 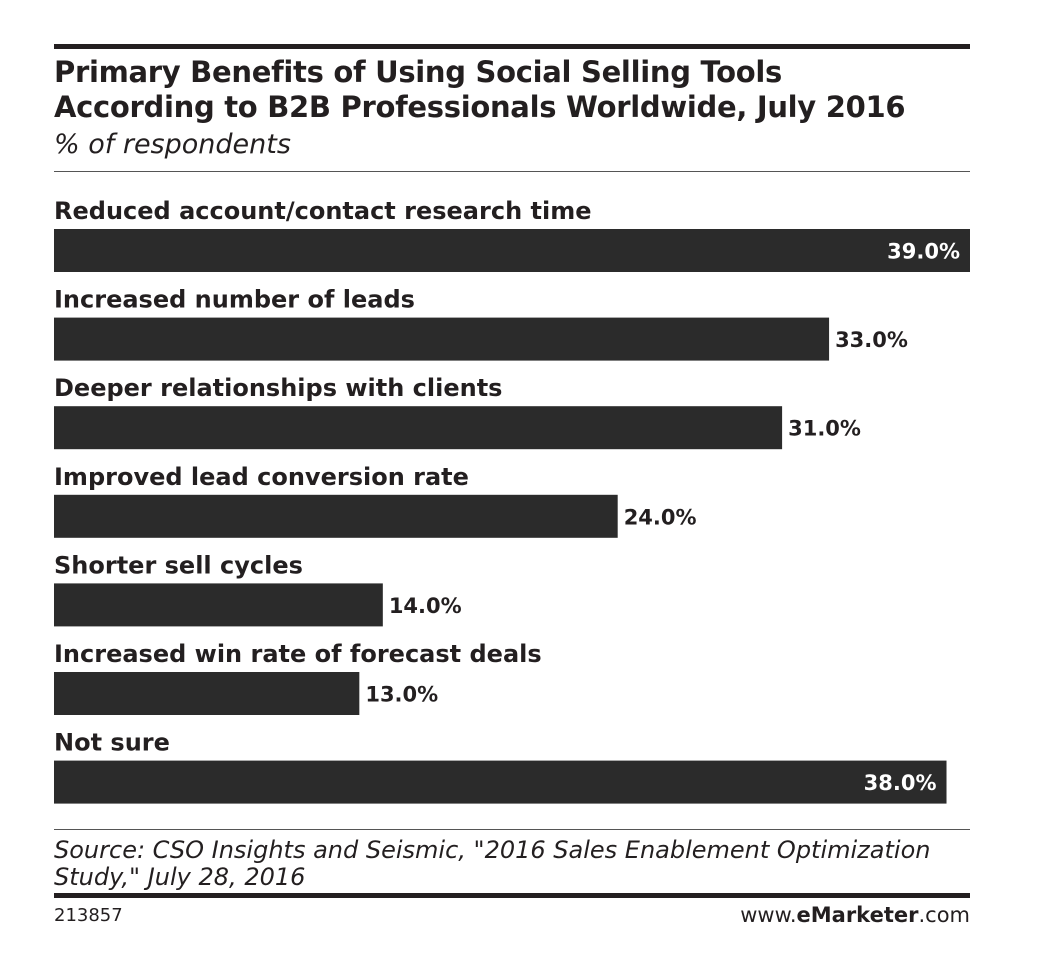 I want to click on chart-id: 213857, so click(x=88, y=915).